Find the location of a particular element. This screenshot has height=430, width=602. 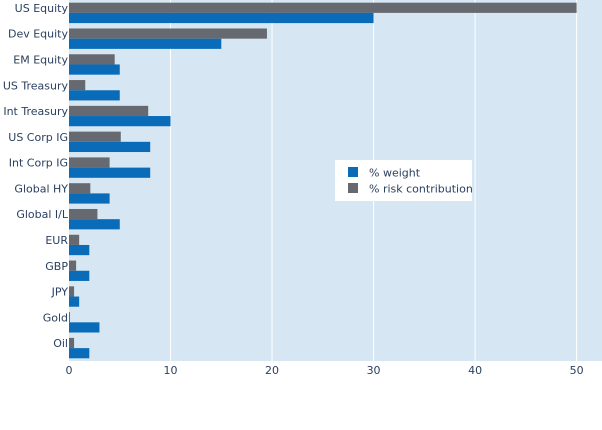

category-label: US Corp IG is located at coordinates (38, 137).